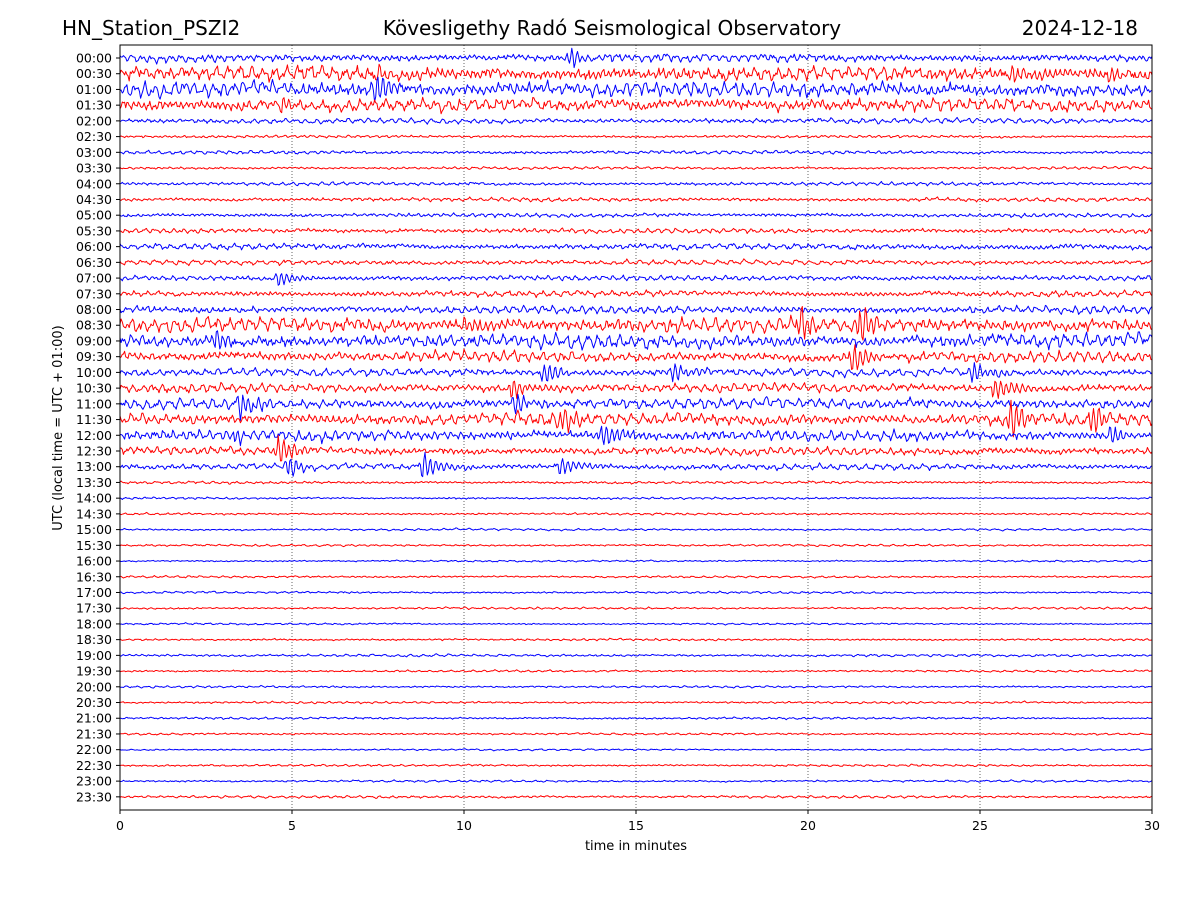 The image size is (1200, 900). Describe the element at coordinates (120, 825) in the screenshot. I see `x-tick-label: 0` at that location.